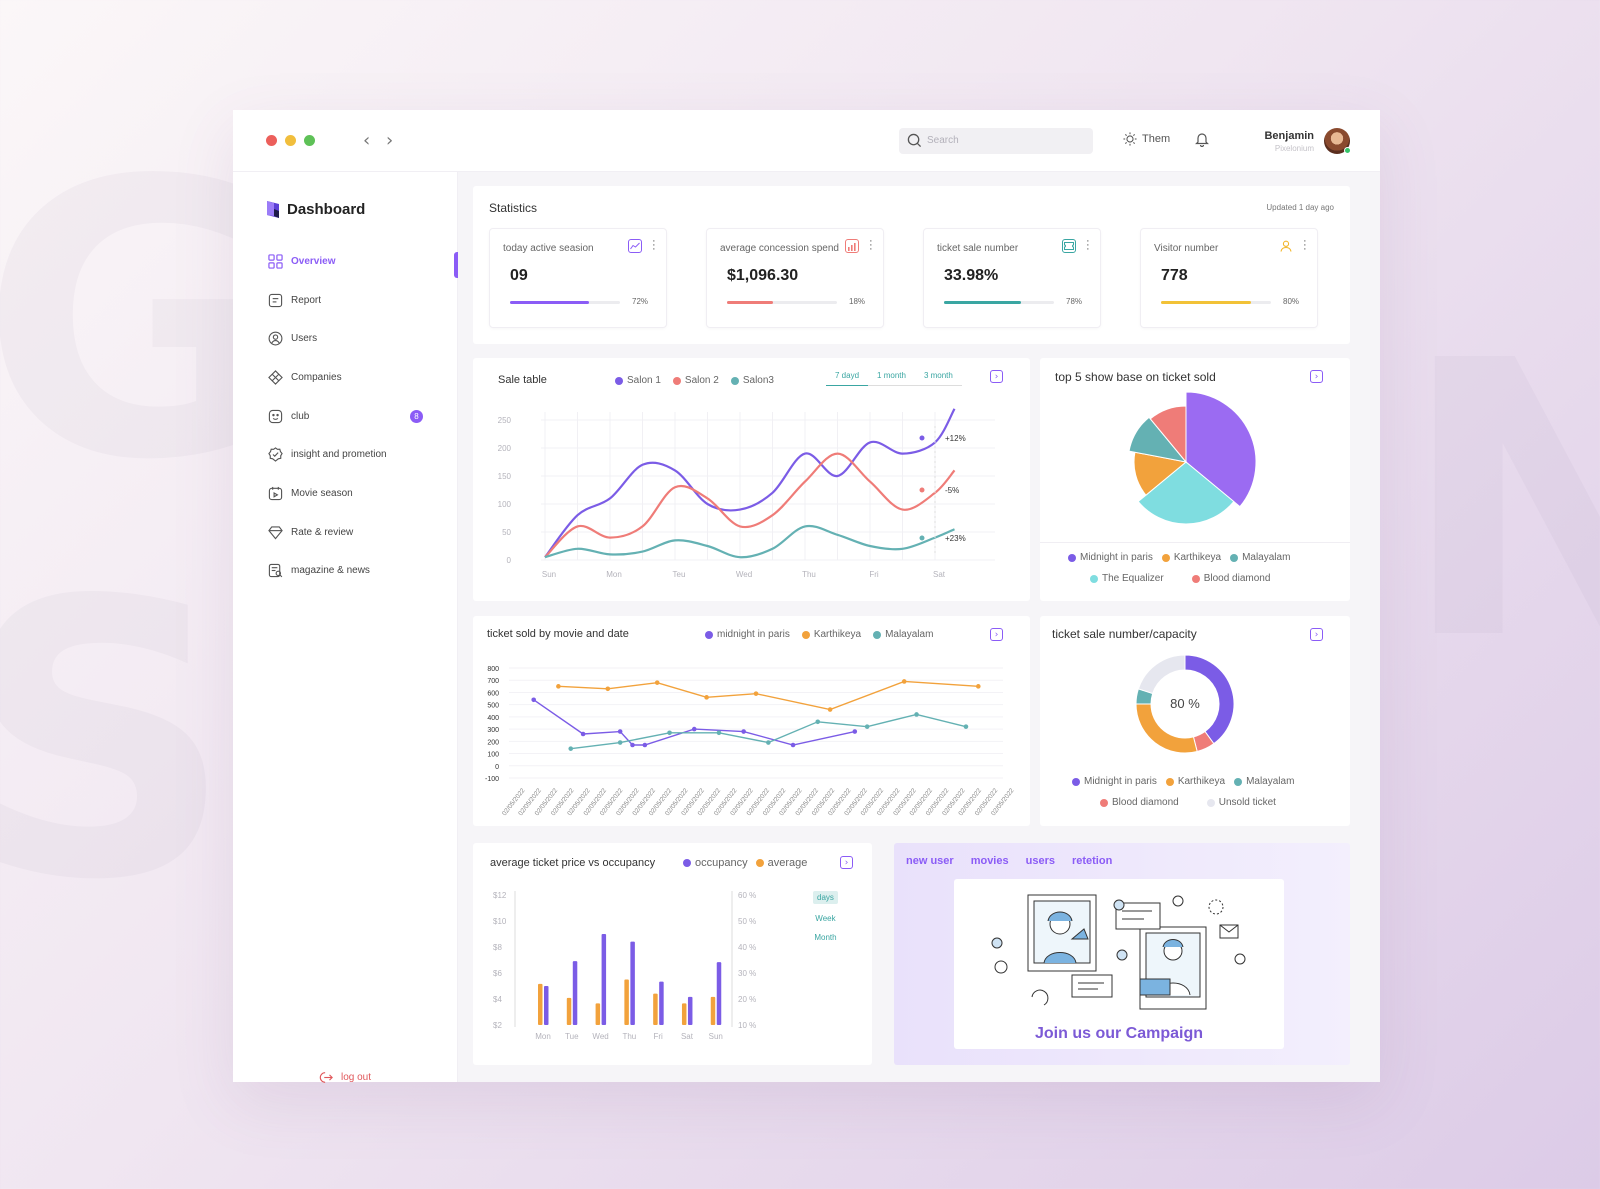  I want to click on toggle-days: days, so click(825, 897).